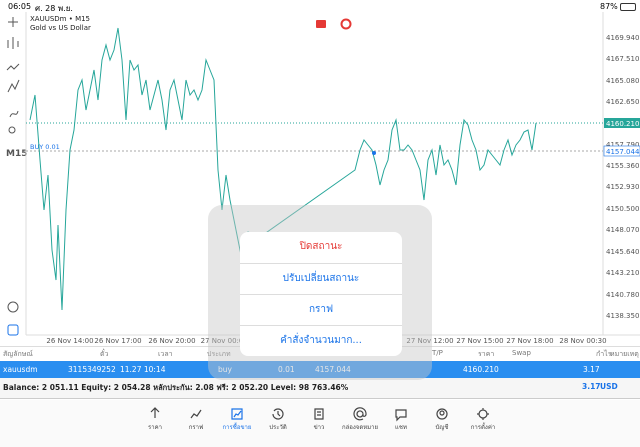 This screenshot has height=447, width=640. Describe the element at coordinates (582, 341) in the screenshot. I see `time-label: 28 Nov 00:30` at that location.